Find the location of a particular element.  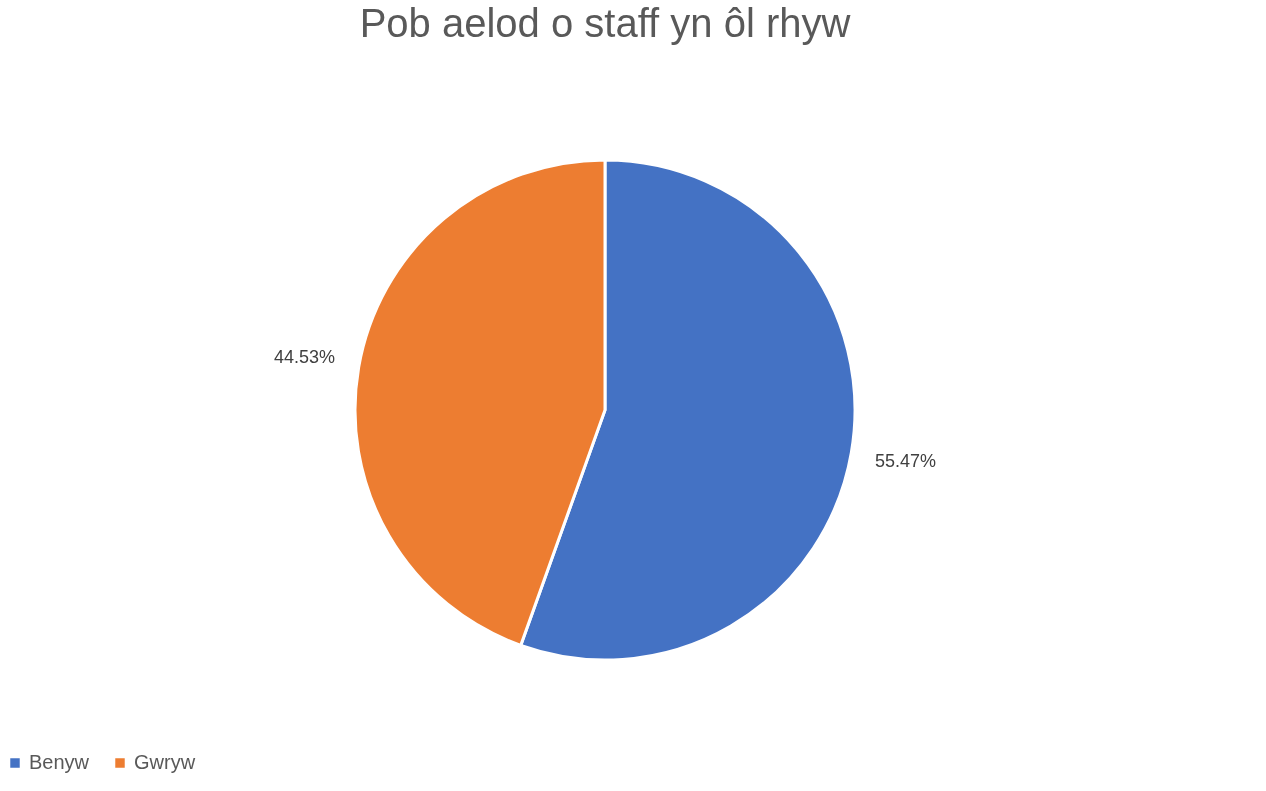

chart-title: Pob aelod o staff yn ôl rhyw is located at coordinates (605, 23).